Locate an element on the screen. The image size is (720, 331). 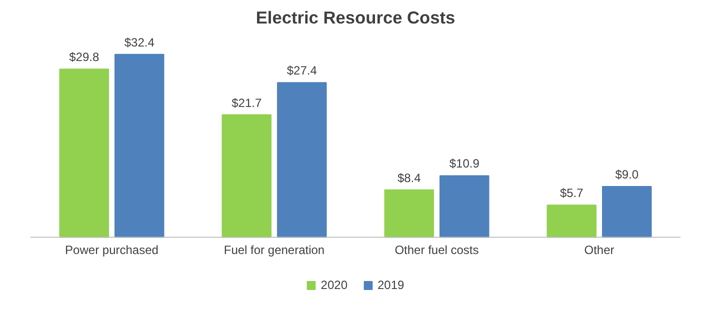
legend-label: 2020 is located at coordinates (334, 285).